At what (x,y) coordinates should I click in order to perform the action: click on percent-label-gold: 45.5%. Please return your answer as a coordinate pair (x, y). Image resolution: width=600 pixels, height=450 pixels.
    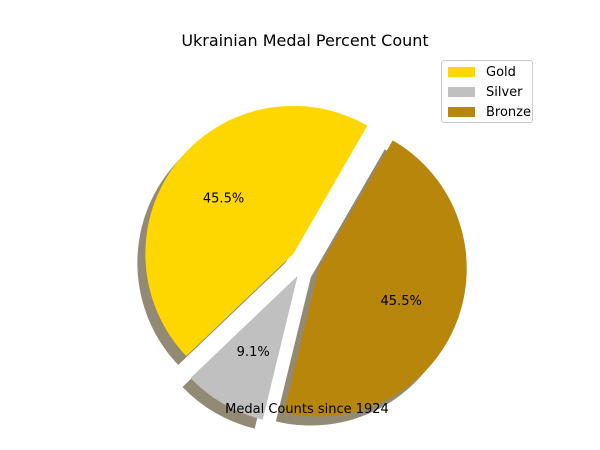
    Looking at the image, I should click on (223, 198).